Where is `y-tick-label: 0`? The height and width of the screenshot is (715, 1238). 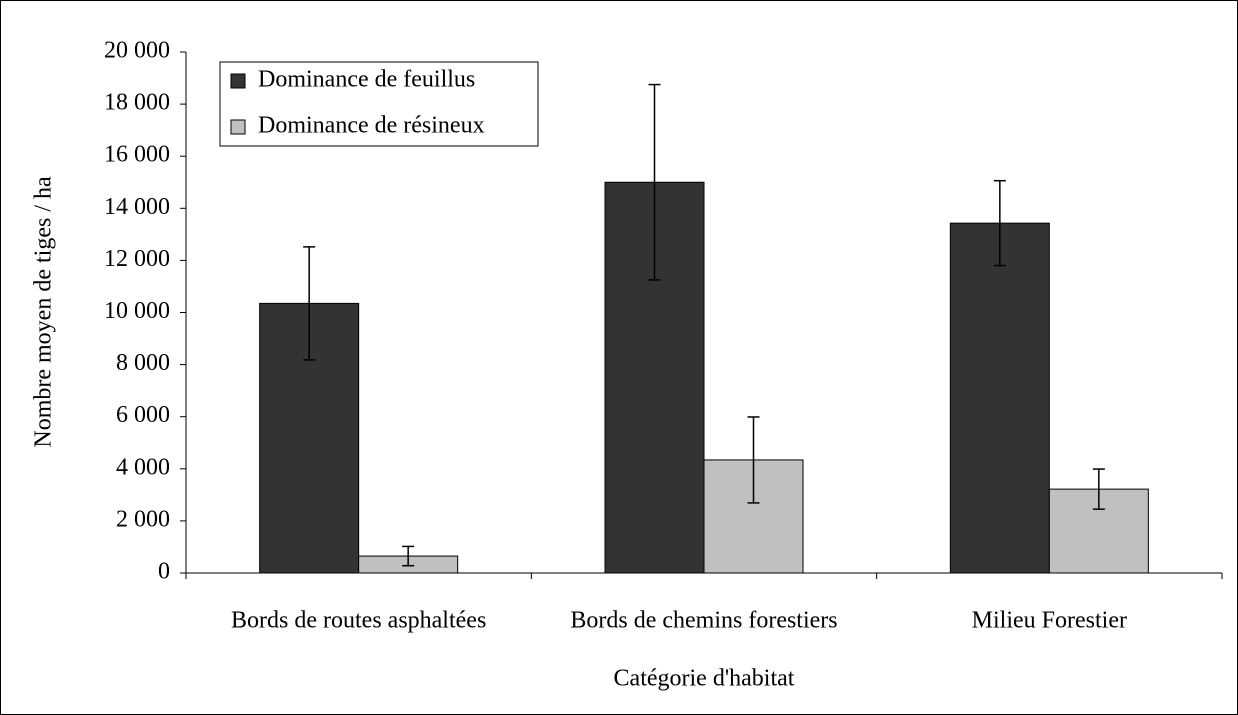 y-tick-label: 0 is located at coordinates (164, 572).